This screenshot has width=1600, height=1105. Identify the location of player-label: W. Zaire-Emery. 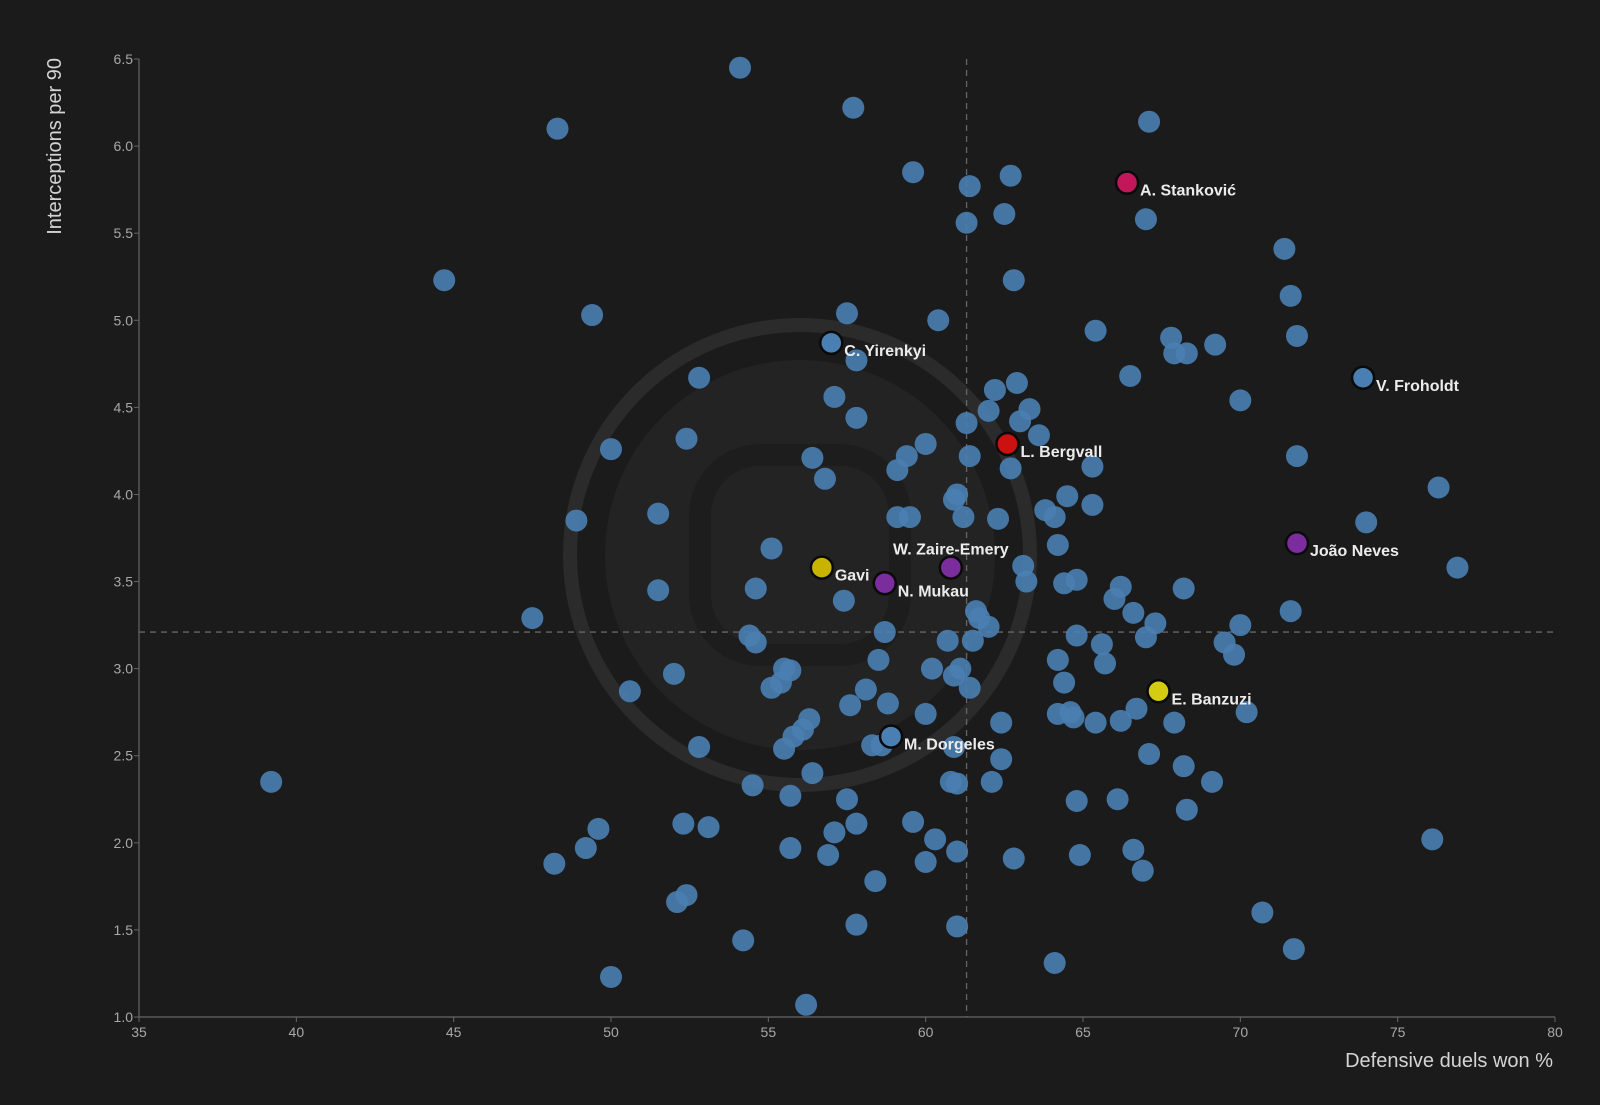
(951, 550).